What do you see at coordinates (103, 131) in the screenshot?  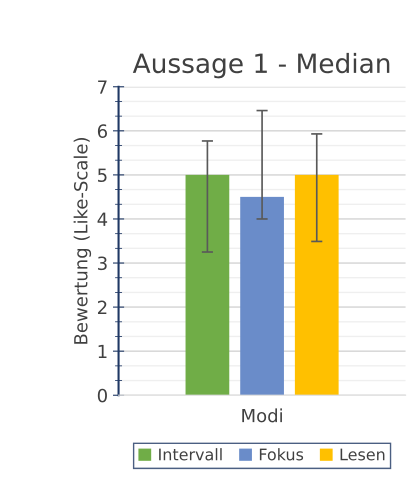 I see `y-tick-label: 6` at bounding box center [103, 131].